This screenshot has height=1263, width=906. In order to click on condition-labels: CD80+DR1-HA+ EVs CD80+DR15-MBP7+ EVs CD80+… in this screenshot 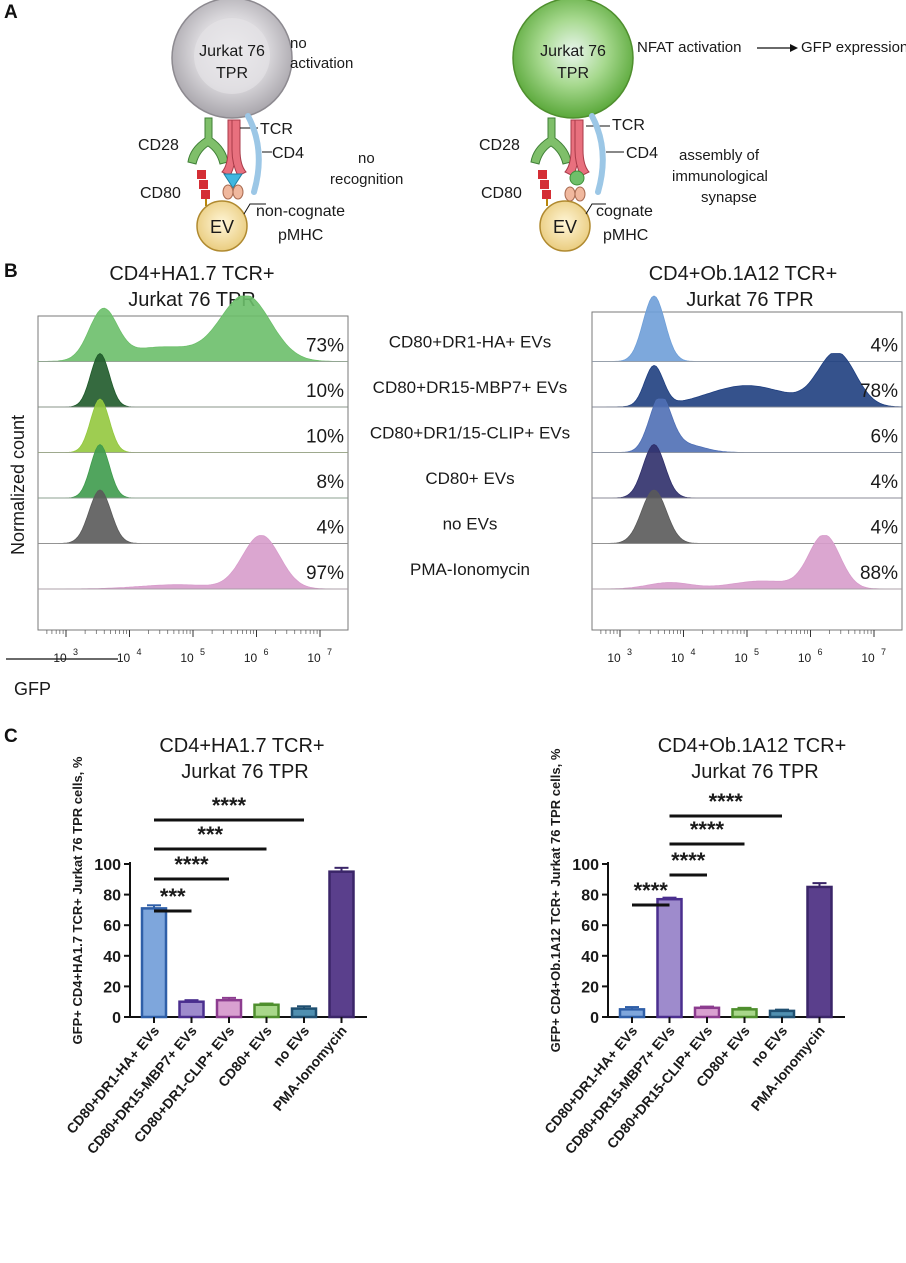, I will do `click(470, 456)`.